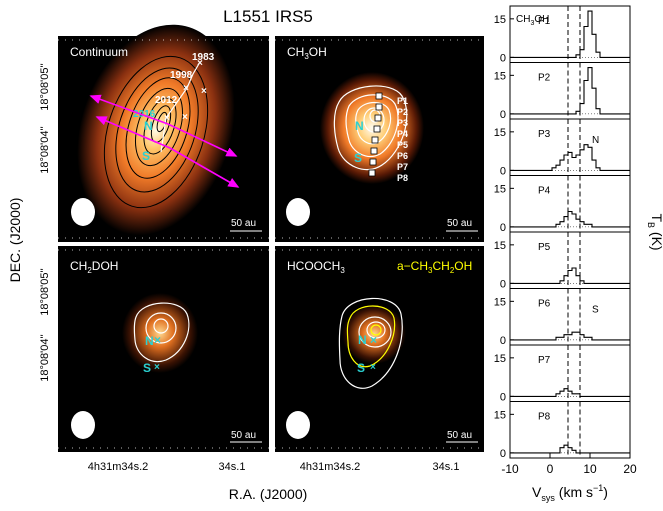 The width and height of the screenshot is (663, 511). What do you see at coordinates (402, 167) in the screenshot?
I see `position-label: P7` at bounding box center [402, 167].